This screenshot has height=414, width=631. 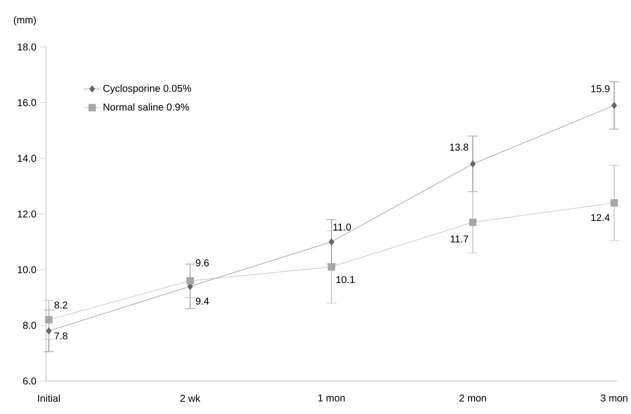 What do you see at coordinates (331, 398) in the screenshot?
I see `x-tick-label: 1 mon` at bounding box center [331, 398].